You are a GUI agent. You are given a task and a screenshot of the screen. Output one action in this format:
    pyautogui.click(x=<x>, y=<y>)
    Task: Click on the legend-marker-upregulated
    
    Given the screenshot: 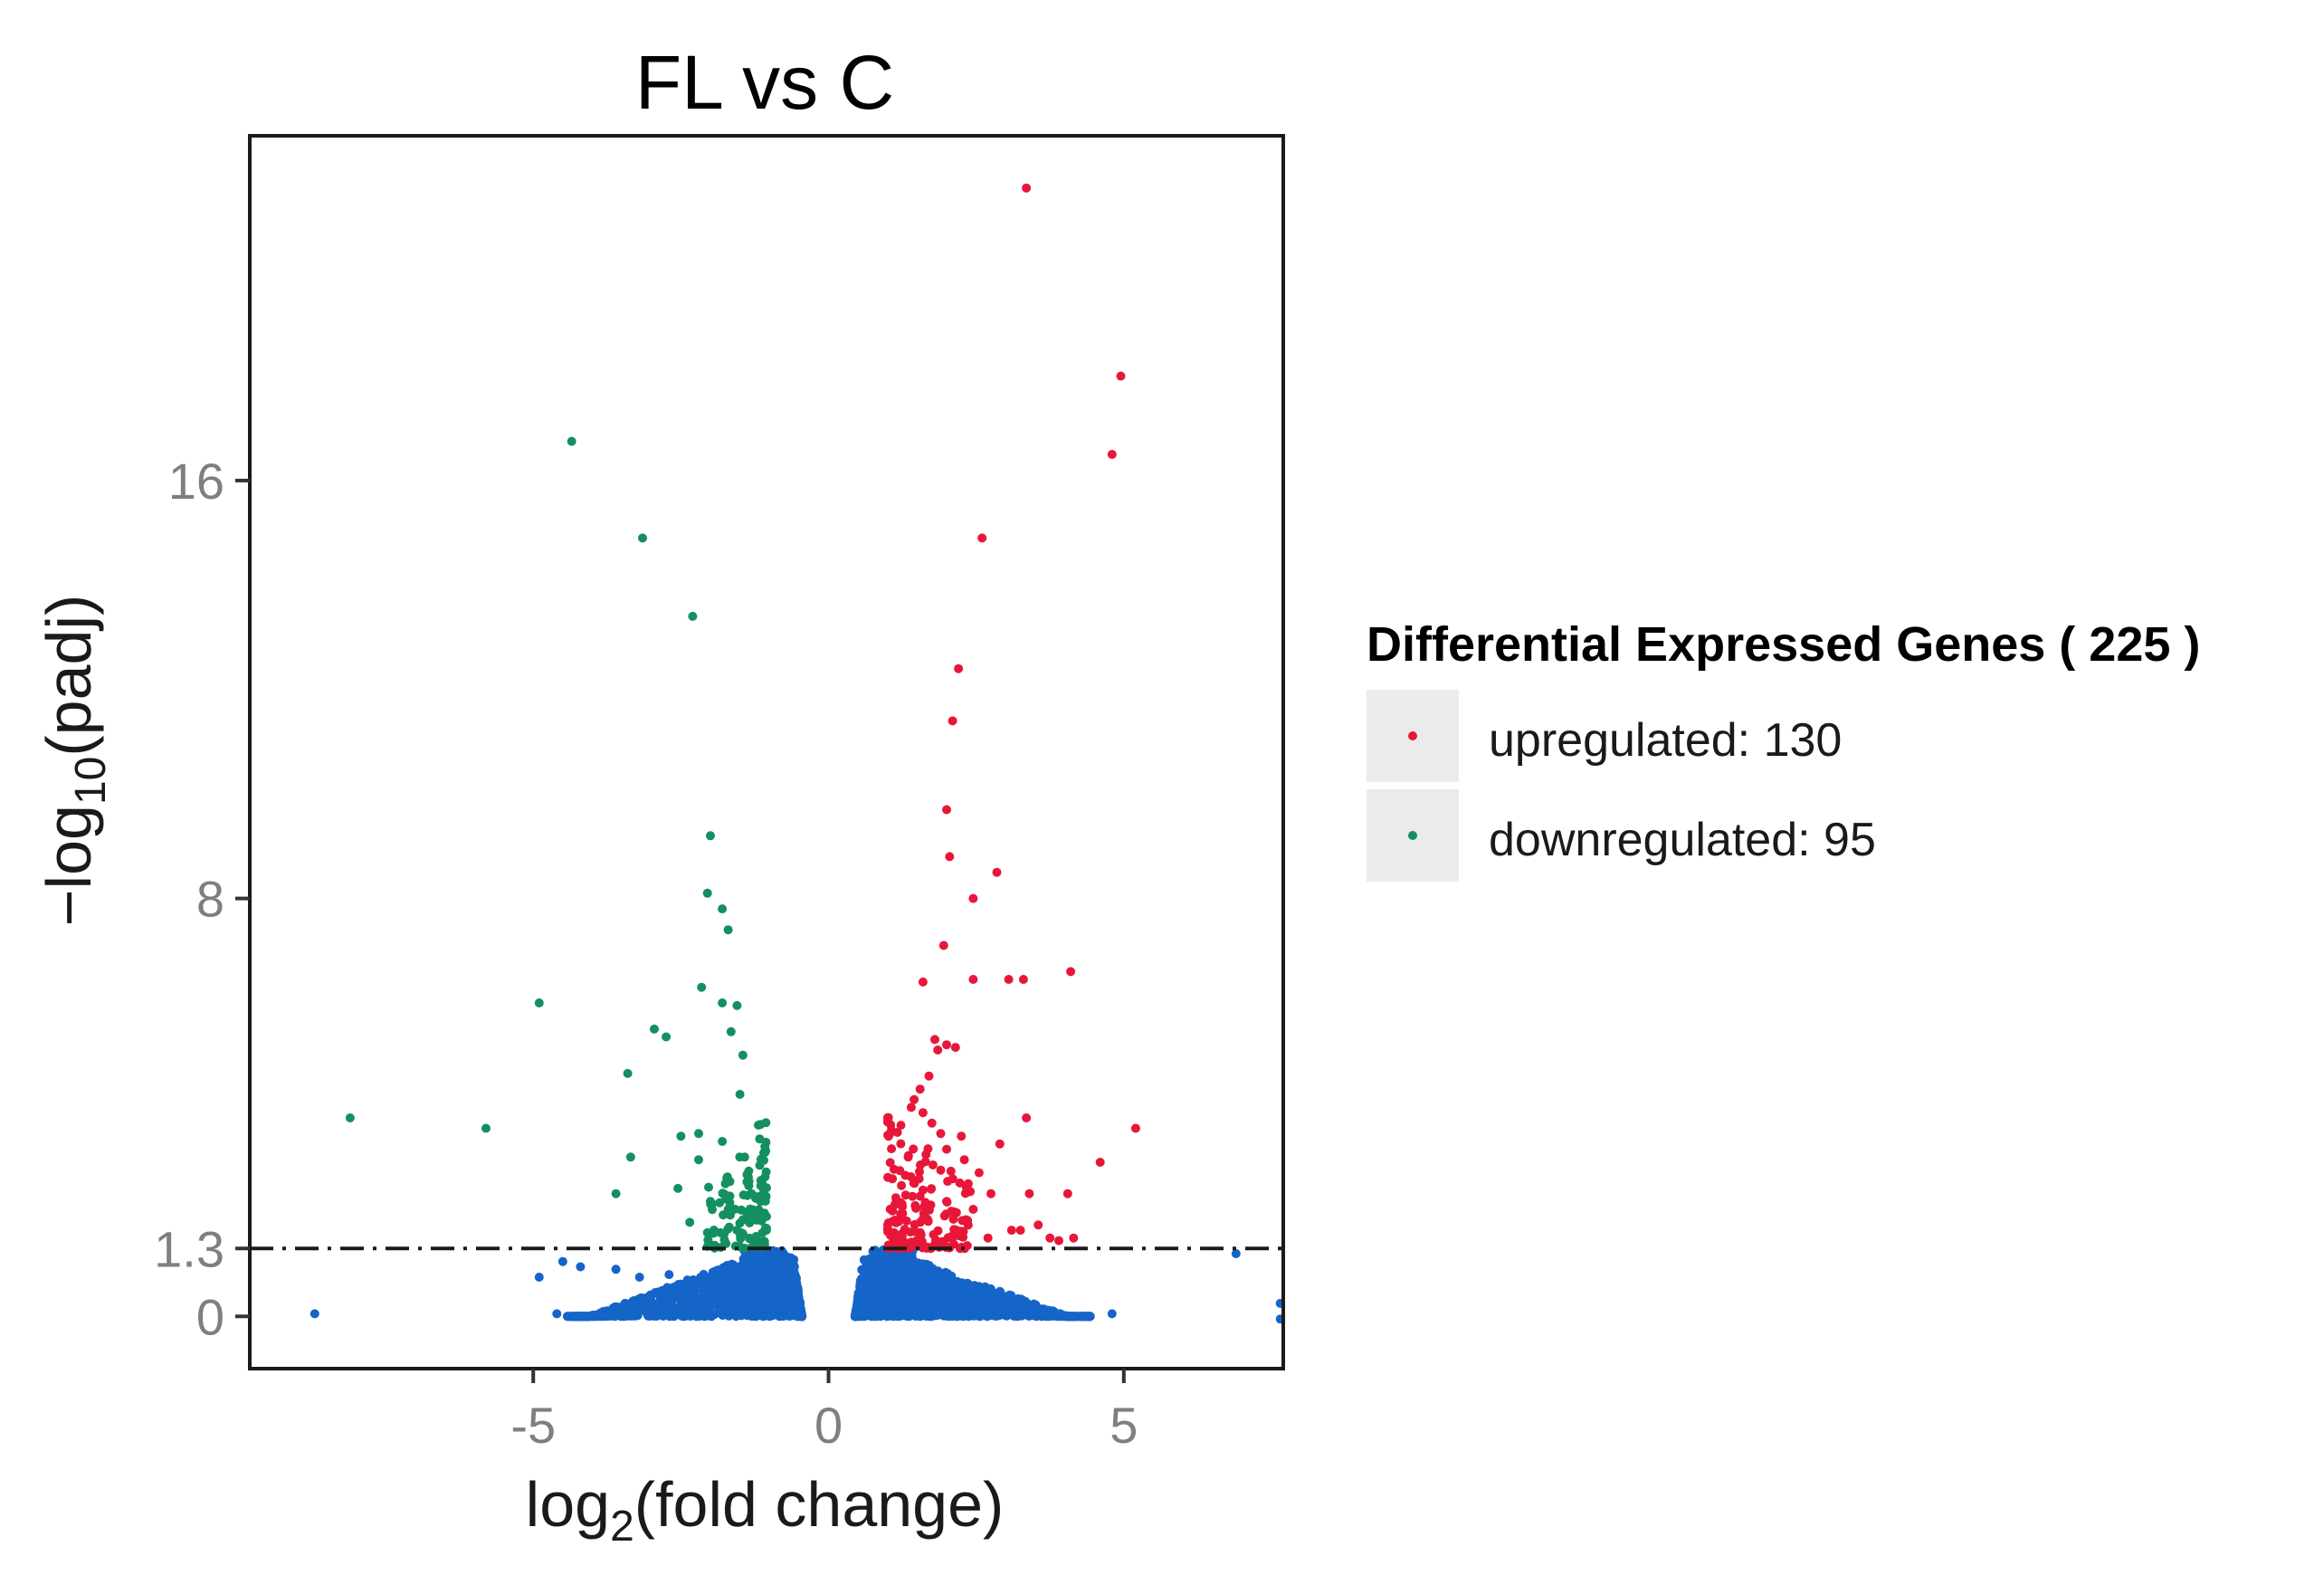 What is the action you would take?
    pyautogui.click(x=1413, y=735)
    